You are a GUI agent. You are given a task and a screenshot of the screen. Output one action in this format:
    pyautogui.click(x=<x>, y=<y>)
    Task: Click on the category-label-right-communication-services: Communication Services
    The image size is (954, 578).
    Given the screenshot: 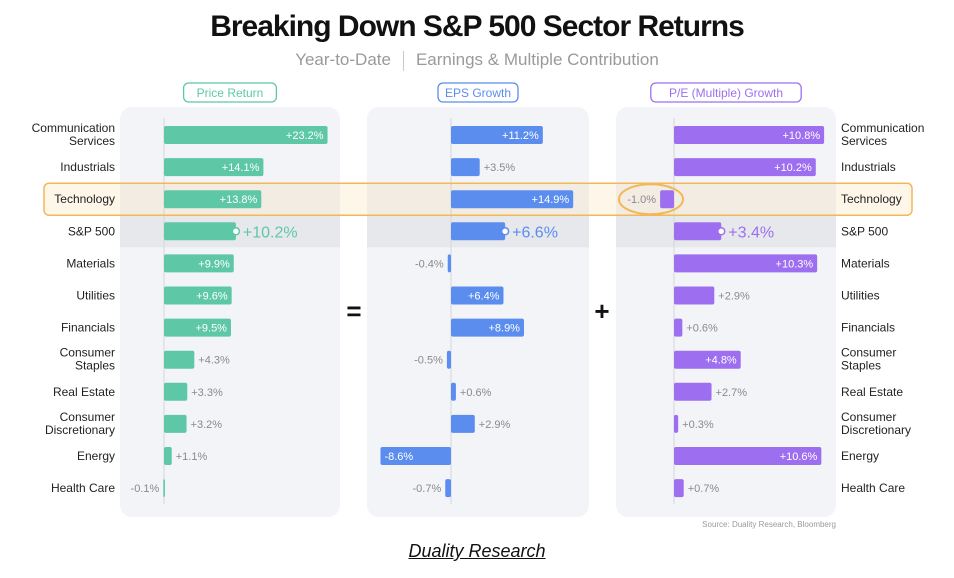 What is the action you would take?
    pyautogui.click(x=882, y=134)
    